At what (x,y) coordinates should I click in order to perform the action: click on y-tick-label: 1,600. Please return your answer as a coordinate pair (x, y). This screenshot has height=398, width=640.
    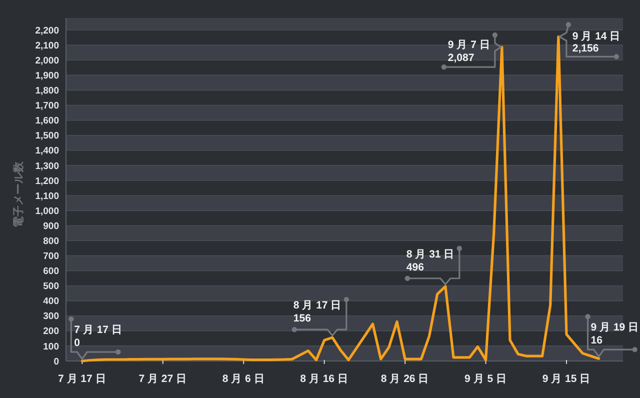
    Looking at the image, I should click on (47, 121).